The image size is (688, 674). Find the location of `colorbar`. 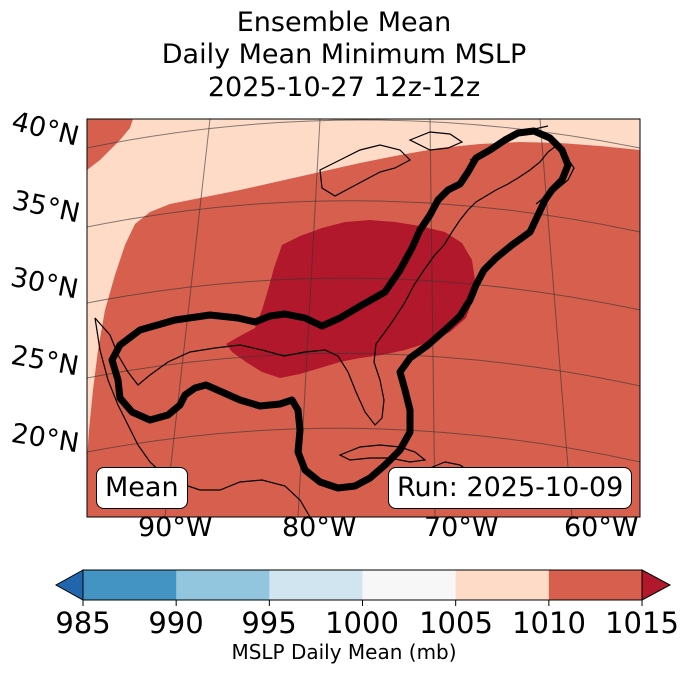

colorbar is located at coordinates (363, 587).